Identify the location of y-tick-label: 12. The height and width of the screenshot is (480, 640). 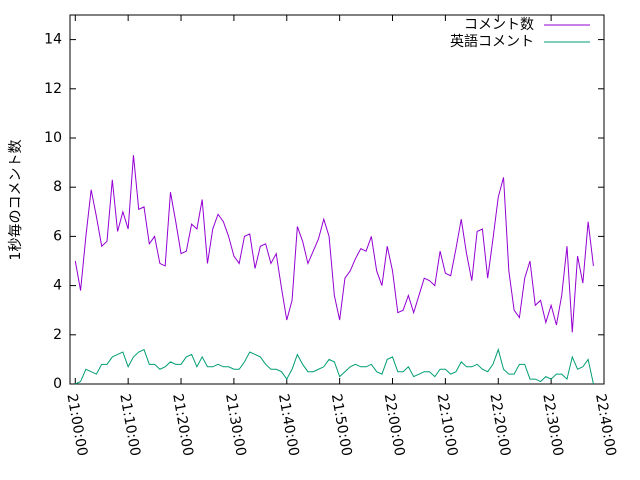
(53, 89).